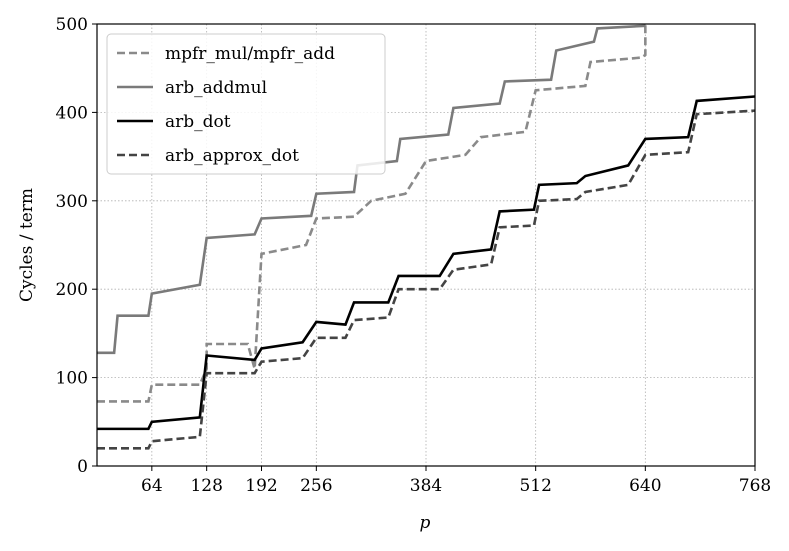  What do you see at coordinates (216, 88) in the screenshot?
I see `legend-label: arb_addmul` at bounding box center [216, 88].